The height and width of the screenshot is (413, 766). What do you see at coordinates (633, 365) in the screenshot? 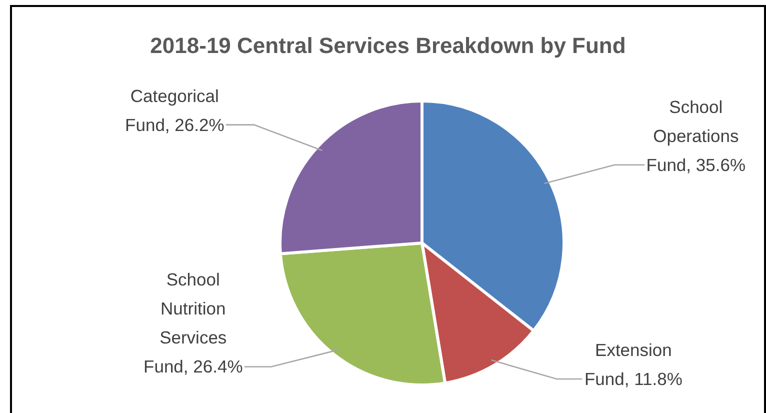
I see `slice-label: Extension Fund, 11.8%` at bounding box center [633, 365].